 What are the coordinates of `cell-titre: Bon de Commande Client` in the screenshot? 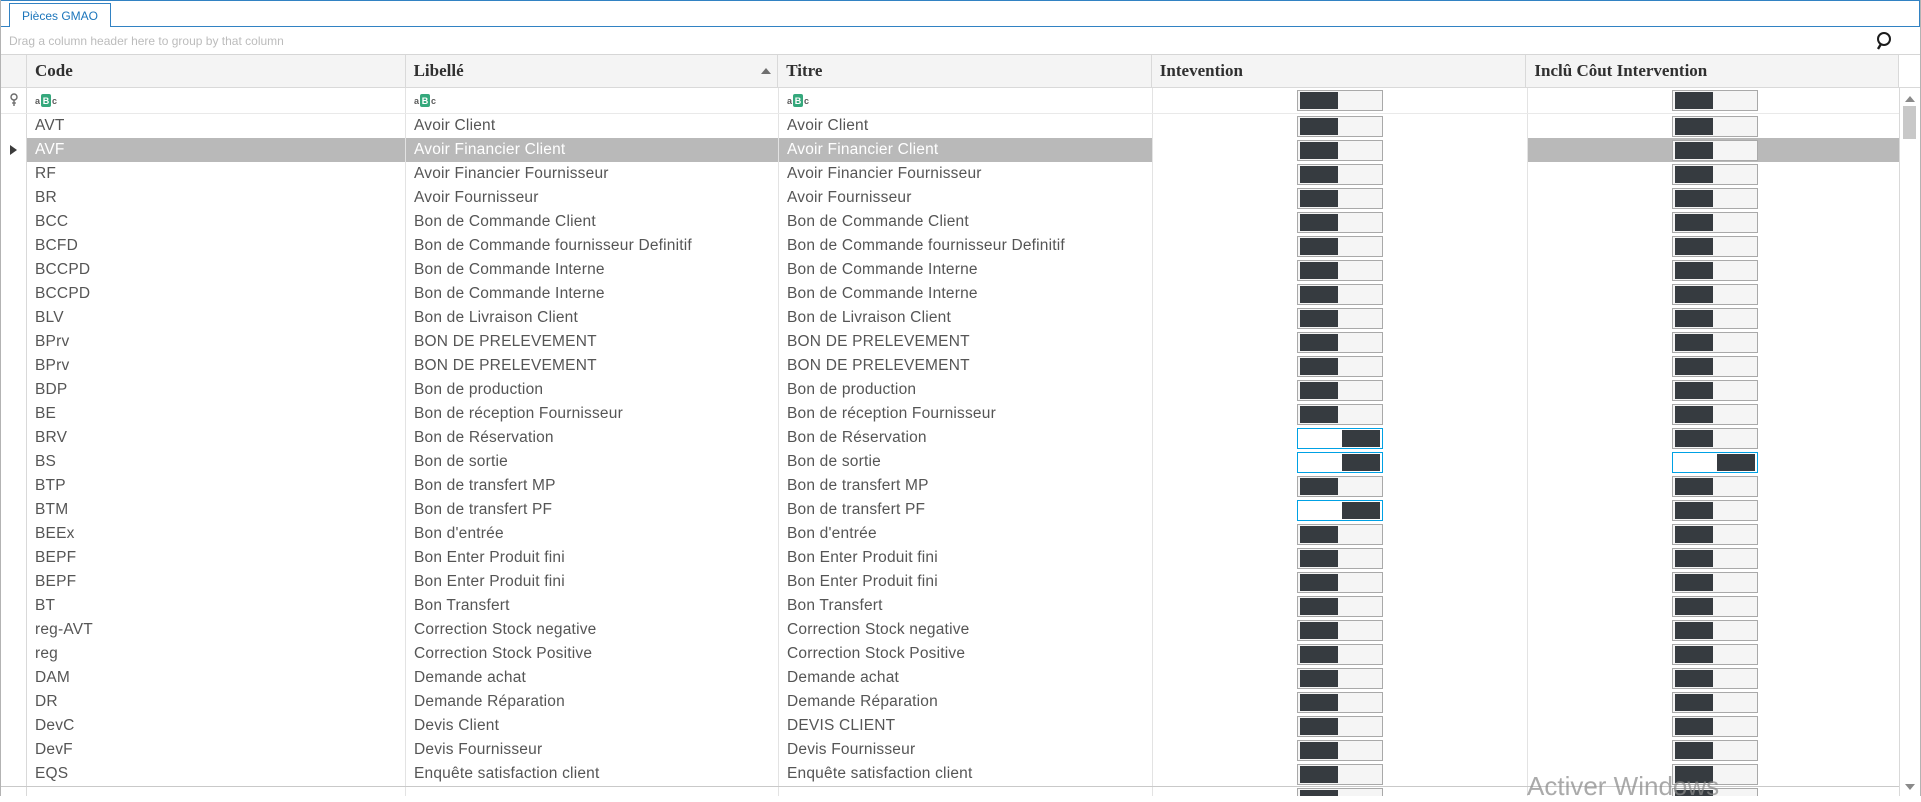 It's located at (966, 222).